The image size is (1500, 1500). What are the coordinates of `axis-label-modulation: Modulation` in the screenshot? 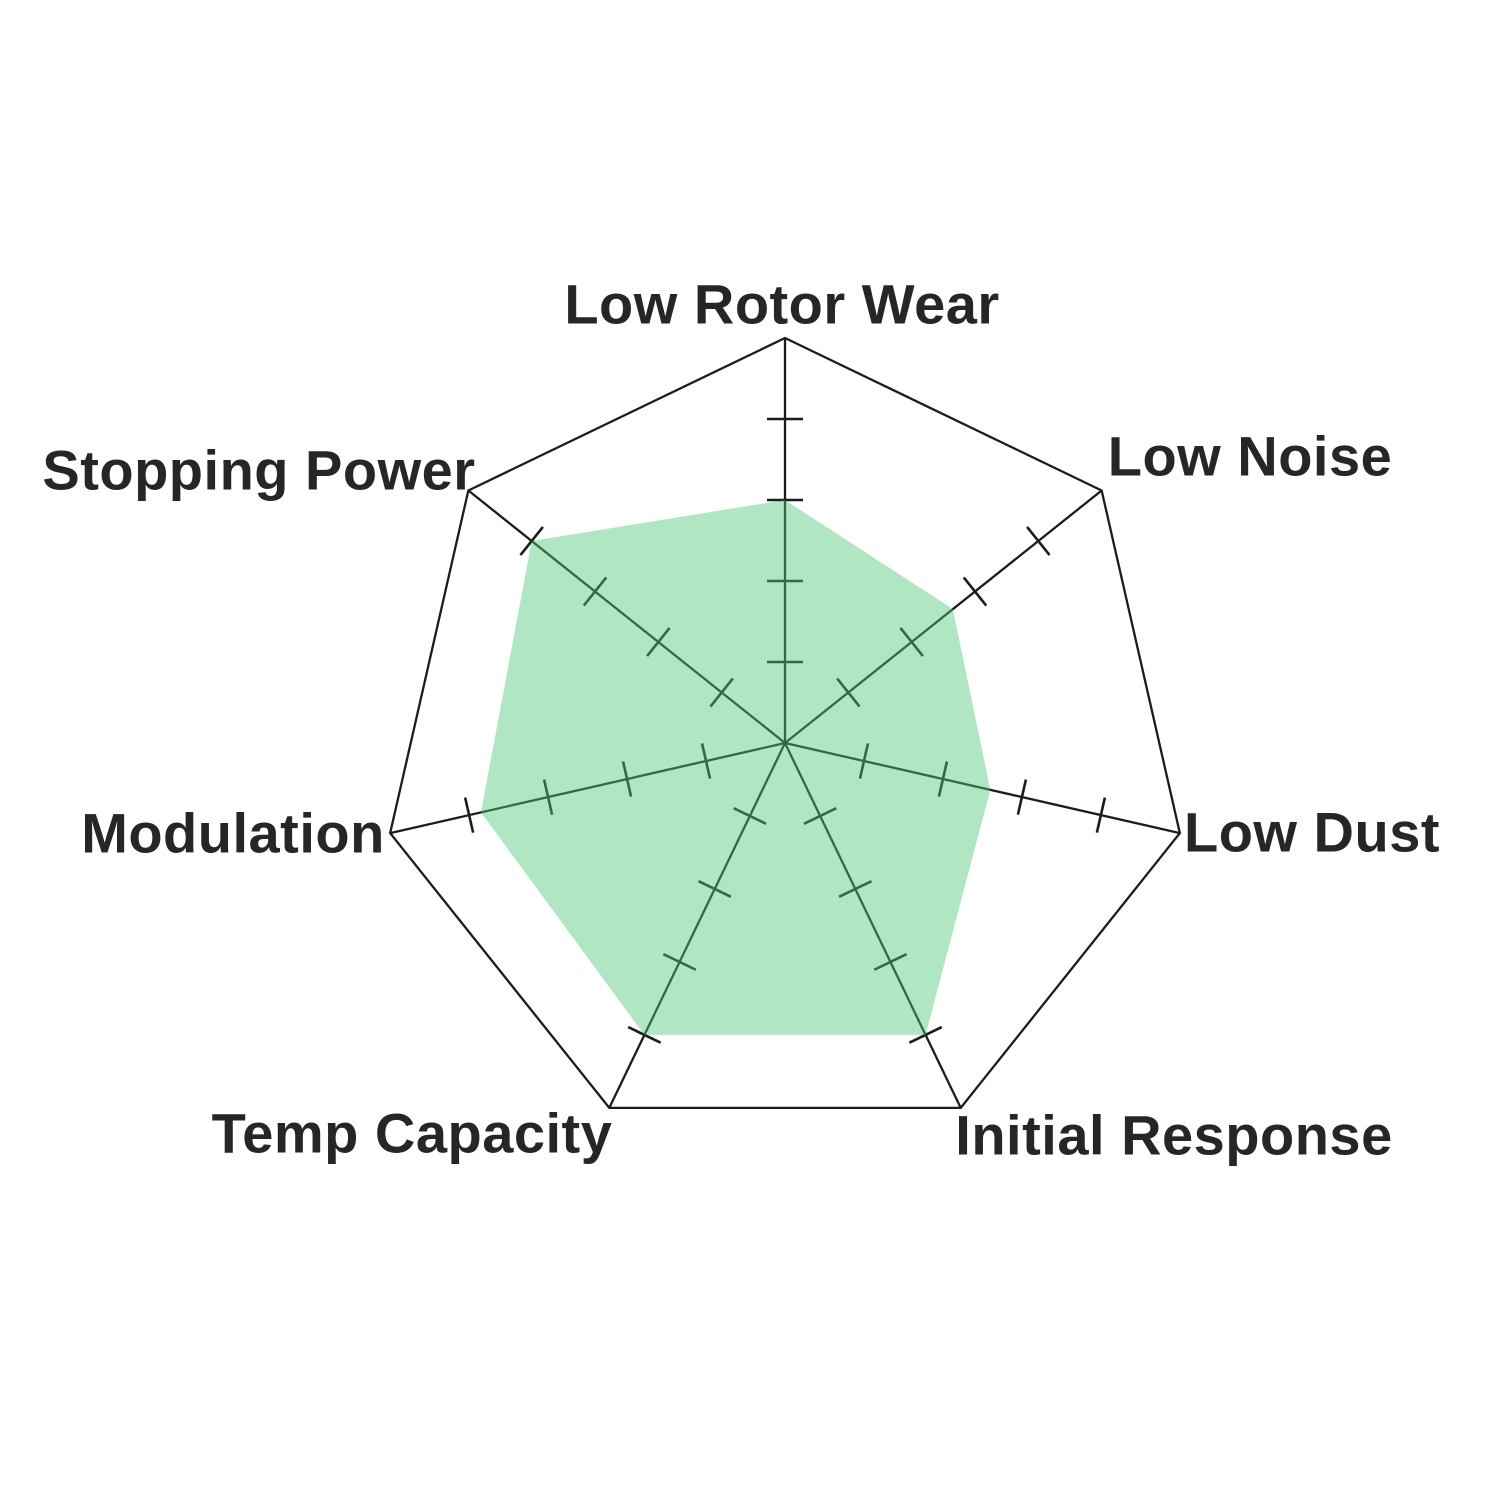 It's located at (233, 833).